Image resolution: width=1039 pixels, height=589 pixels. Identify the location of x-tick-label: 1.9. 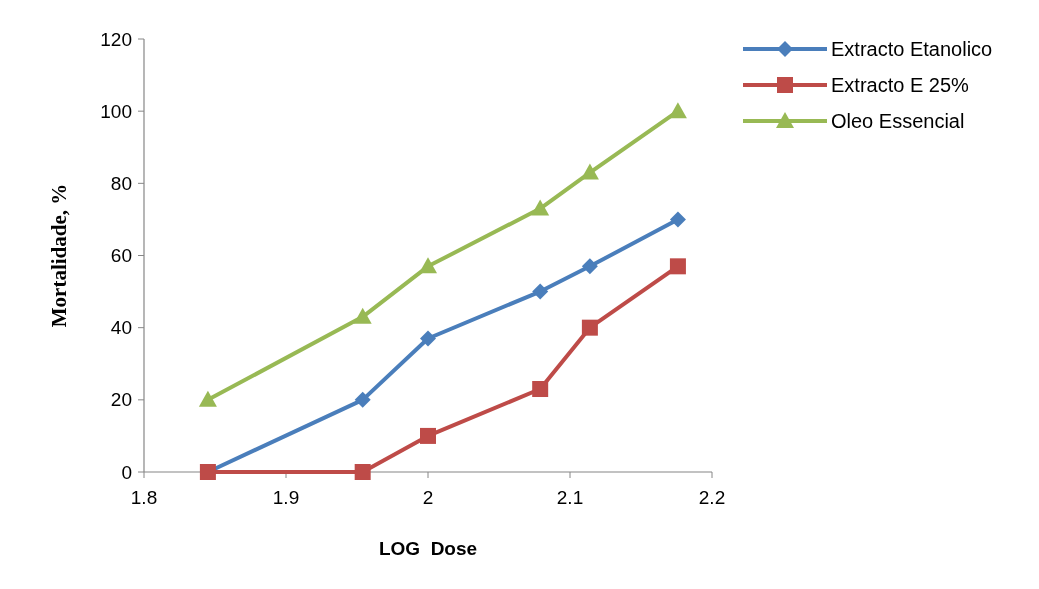
(286, 497).